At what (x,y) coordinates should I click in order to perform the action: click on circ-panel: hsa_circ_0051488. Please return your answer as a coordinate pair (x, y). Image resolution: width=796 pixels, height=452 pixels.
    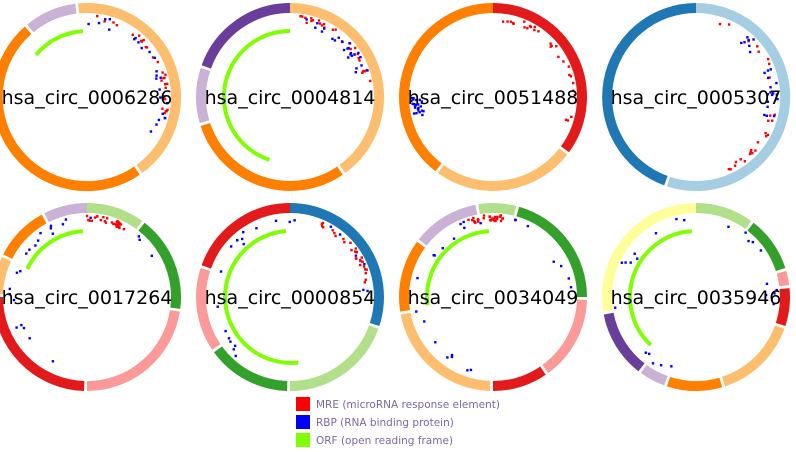
    Looking at the image, I should click on (493, 97).